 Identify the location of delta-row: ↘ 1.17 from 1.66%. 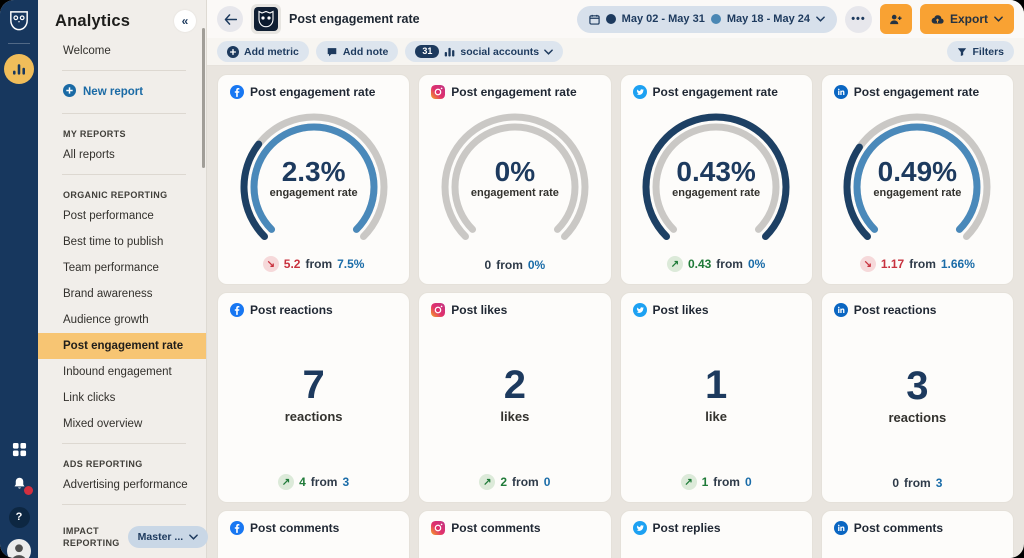
(917, 264).